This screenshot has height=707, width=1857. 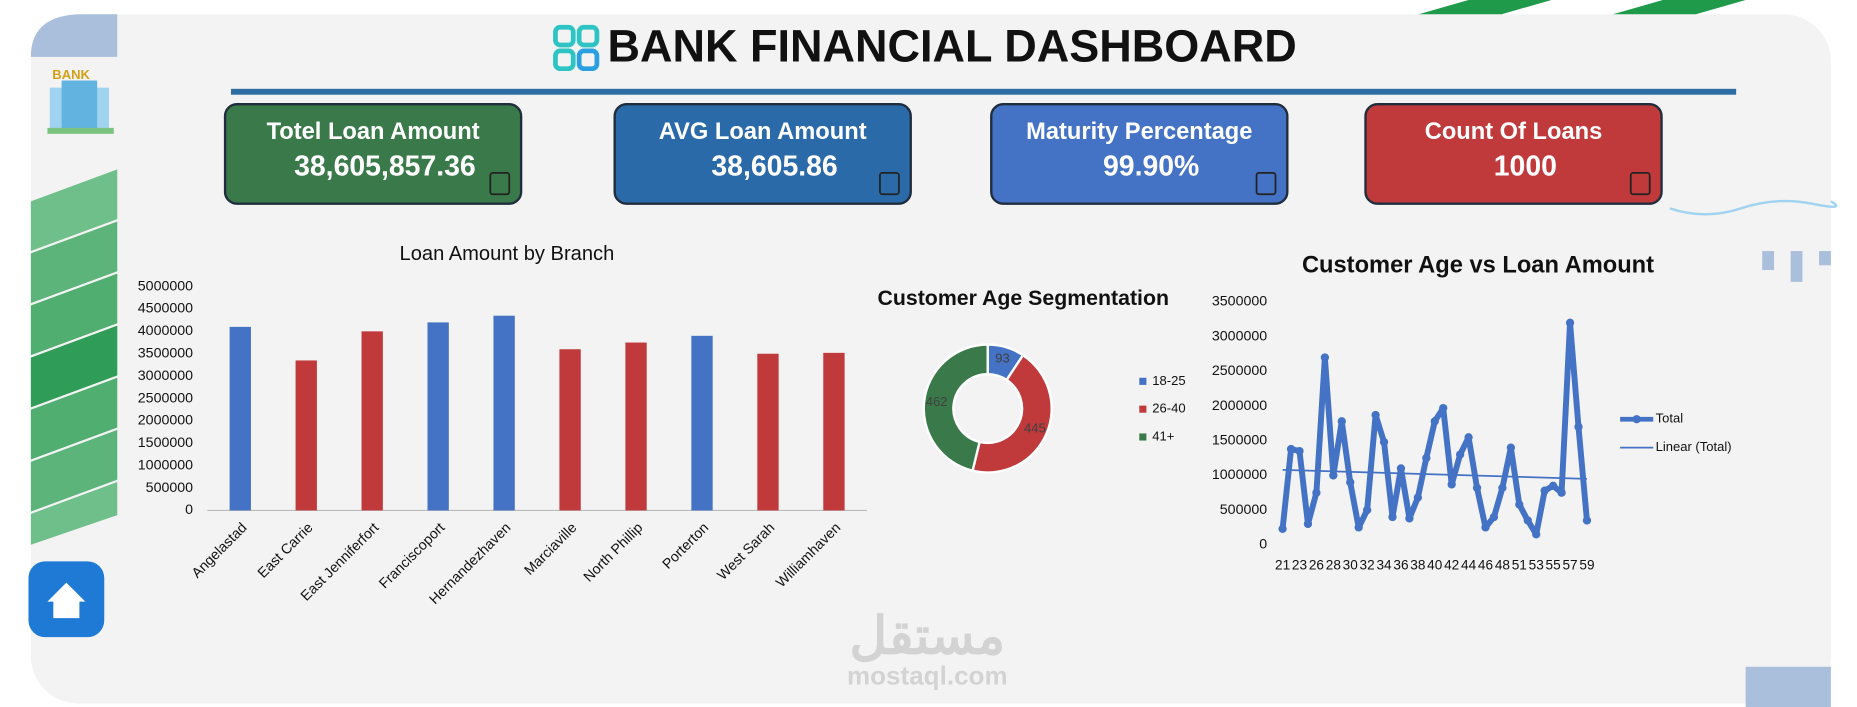 I want to click on watermark-site: mostaql.com, so click(x=927, y=675).